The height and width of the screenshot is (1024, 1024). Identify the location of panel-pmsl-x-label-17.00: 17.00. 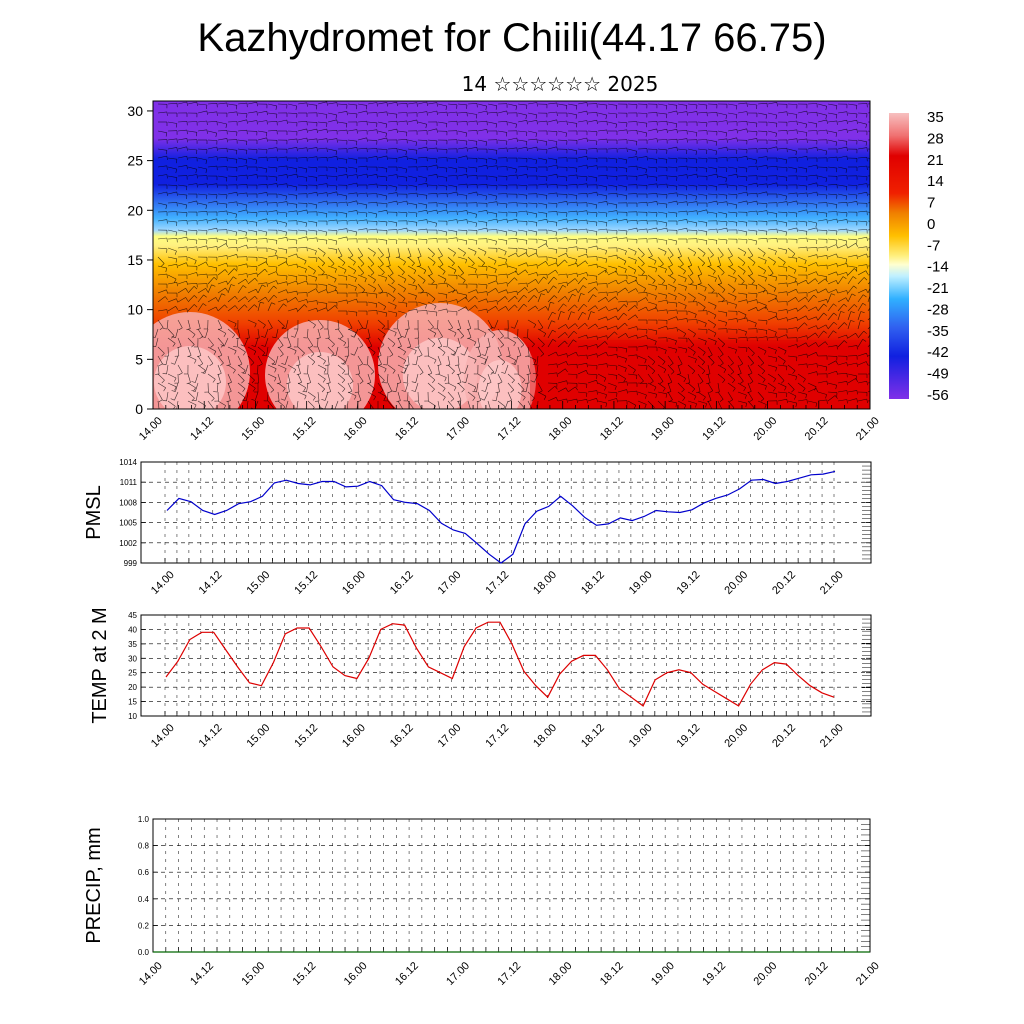
(450, 583).